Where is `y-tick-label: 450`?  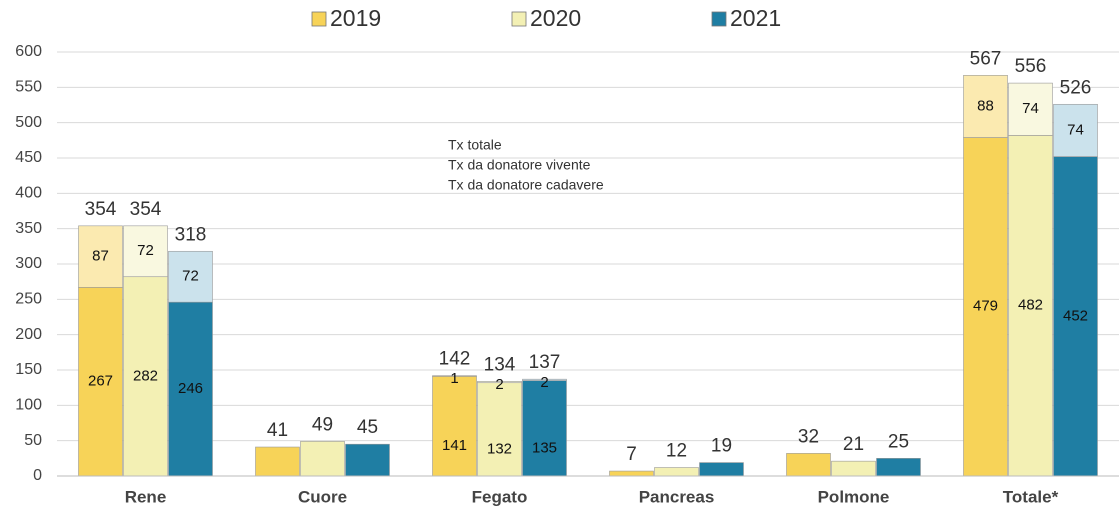
y-tick-label: 450 is located at coordinates (28, 157).